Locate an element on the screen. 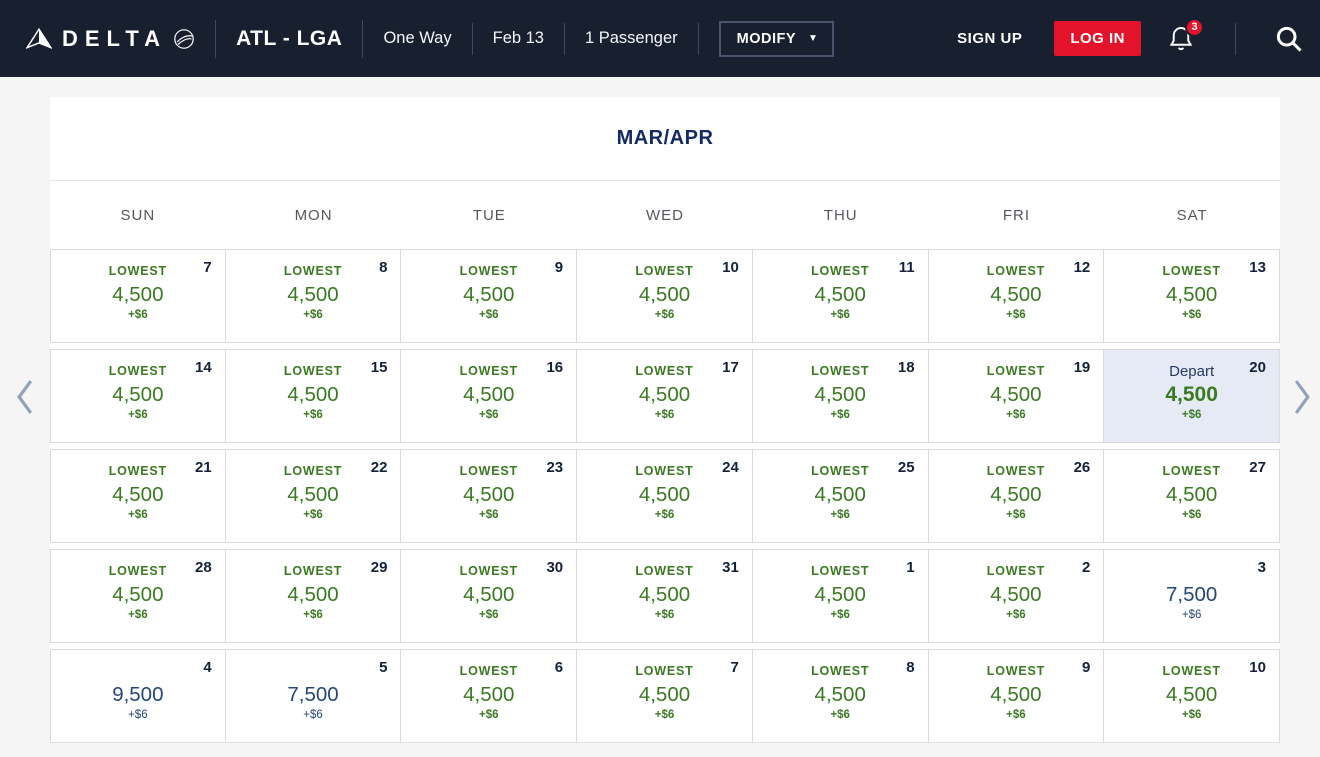  calendar-cell: 4 9,500 +$6 is located at coordinates (138, 696).